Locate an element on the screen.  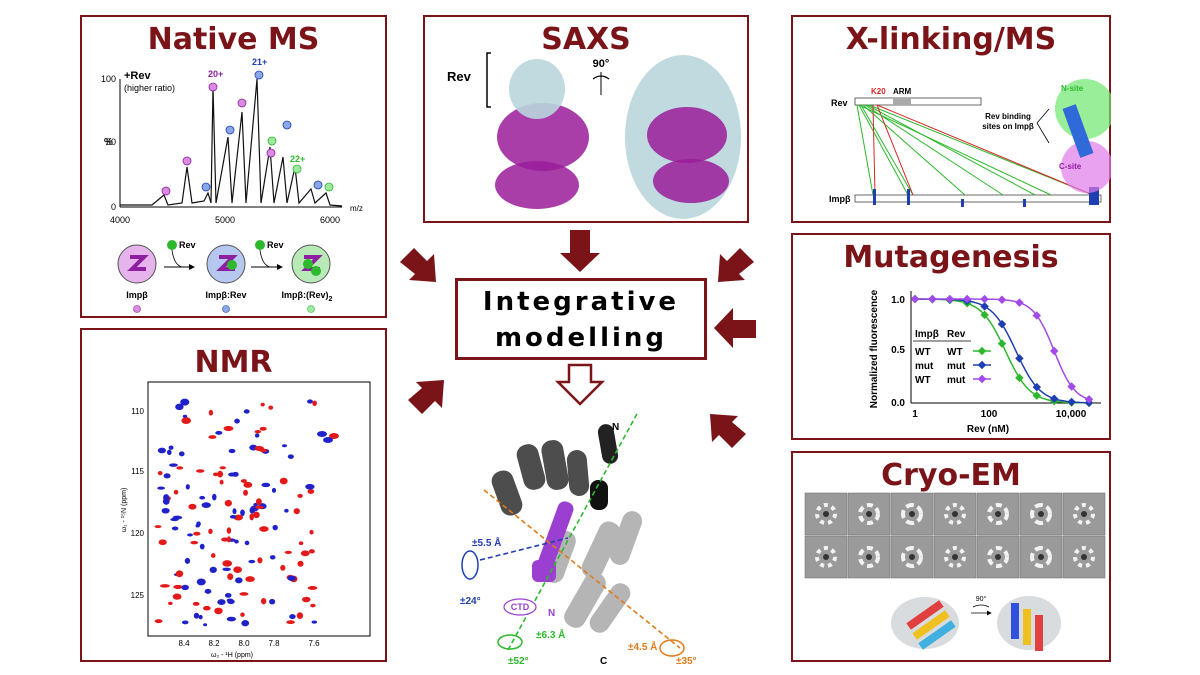
mut-curve is located at coordinates (1002, 351).